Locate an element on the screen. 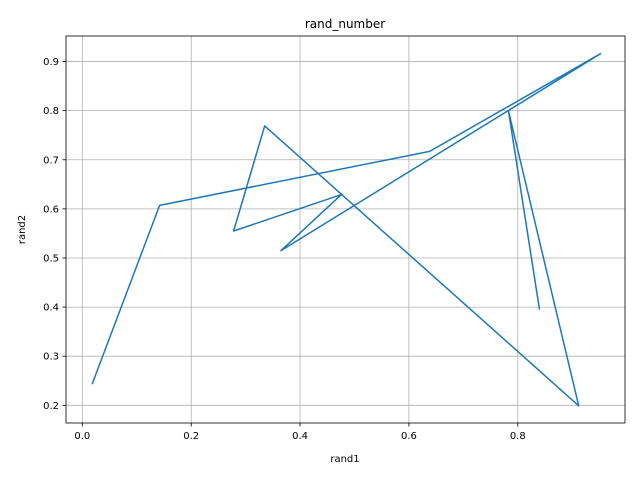  x-axis-label: rand1 is located at coordinates (344, 459).